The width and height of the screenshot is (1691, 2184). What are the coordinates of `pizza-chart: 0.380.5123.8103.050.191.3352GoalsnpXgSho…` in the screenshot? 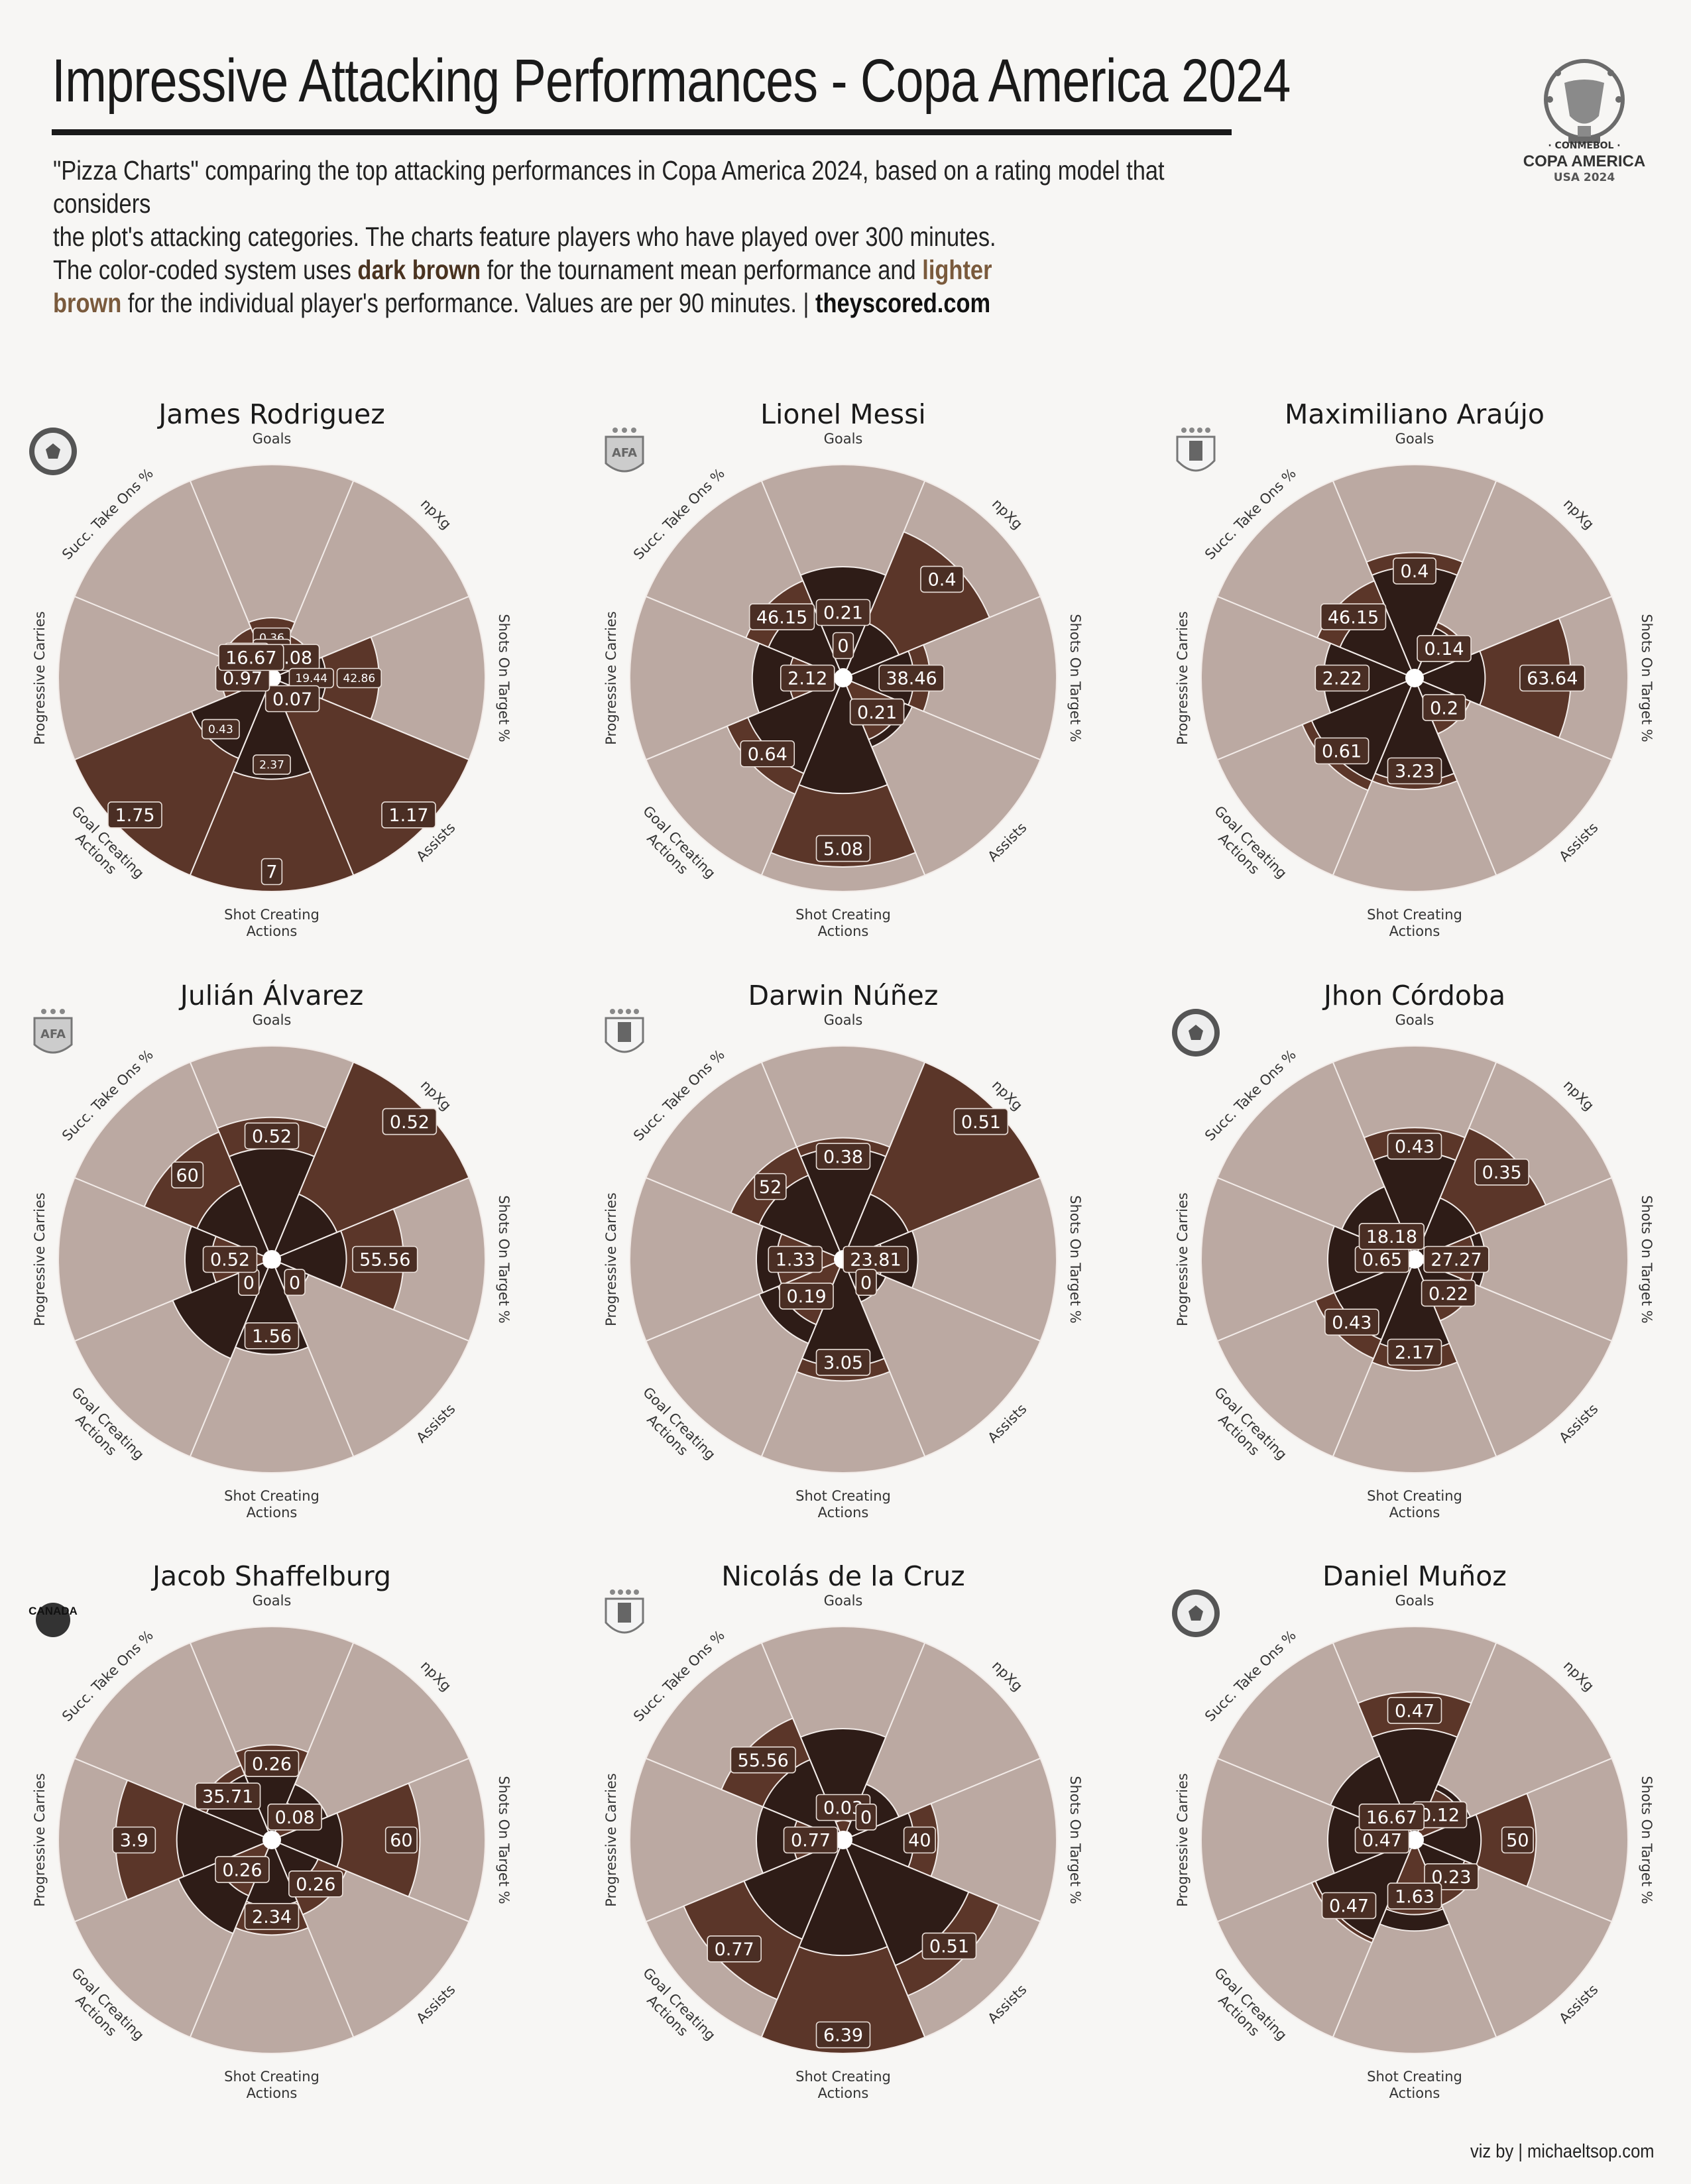 It's located at (843, 1250).